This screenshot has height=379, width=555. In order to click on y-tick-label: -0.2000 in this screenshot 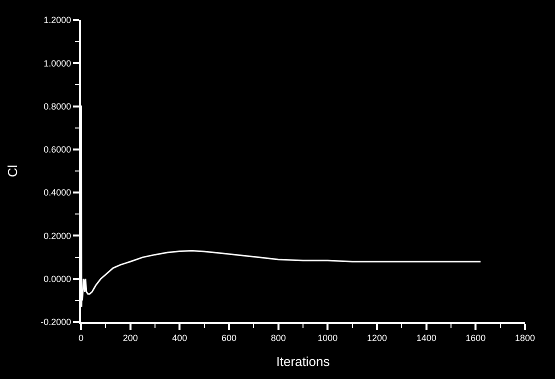, I will do `click(56, 322)`.